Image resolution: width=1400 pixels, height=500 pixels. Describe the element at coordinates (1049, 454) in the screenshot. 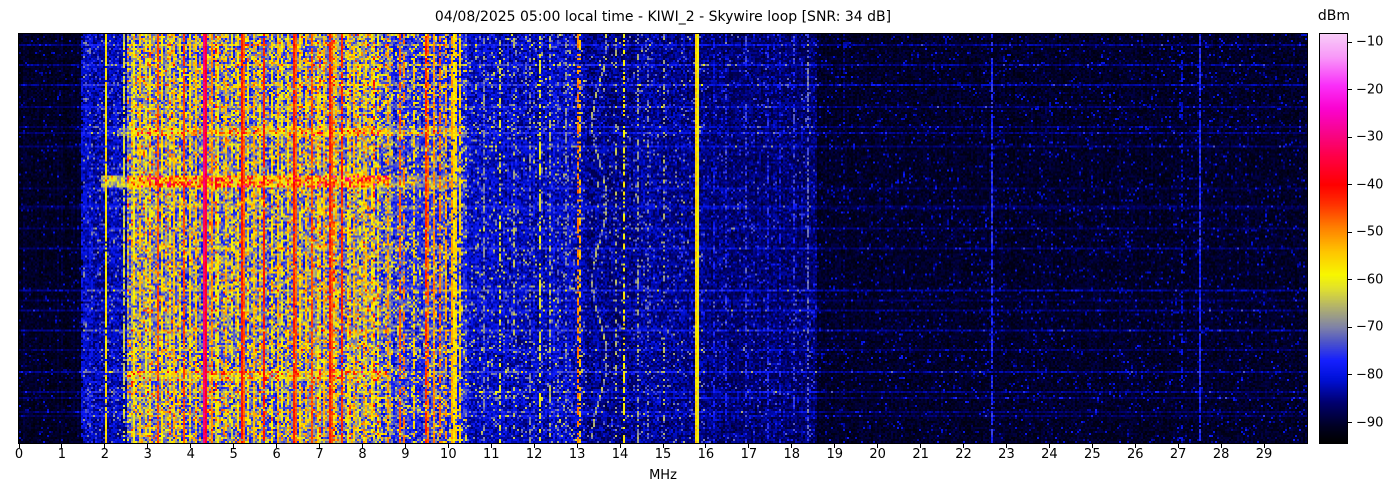

I see `x-tick-label: 24` at that location.